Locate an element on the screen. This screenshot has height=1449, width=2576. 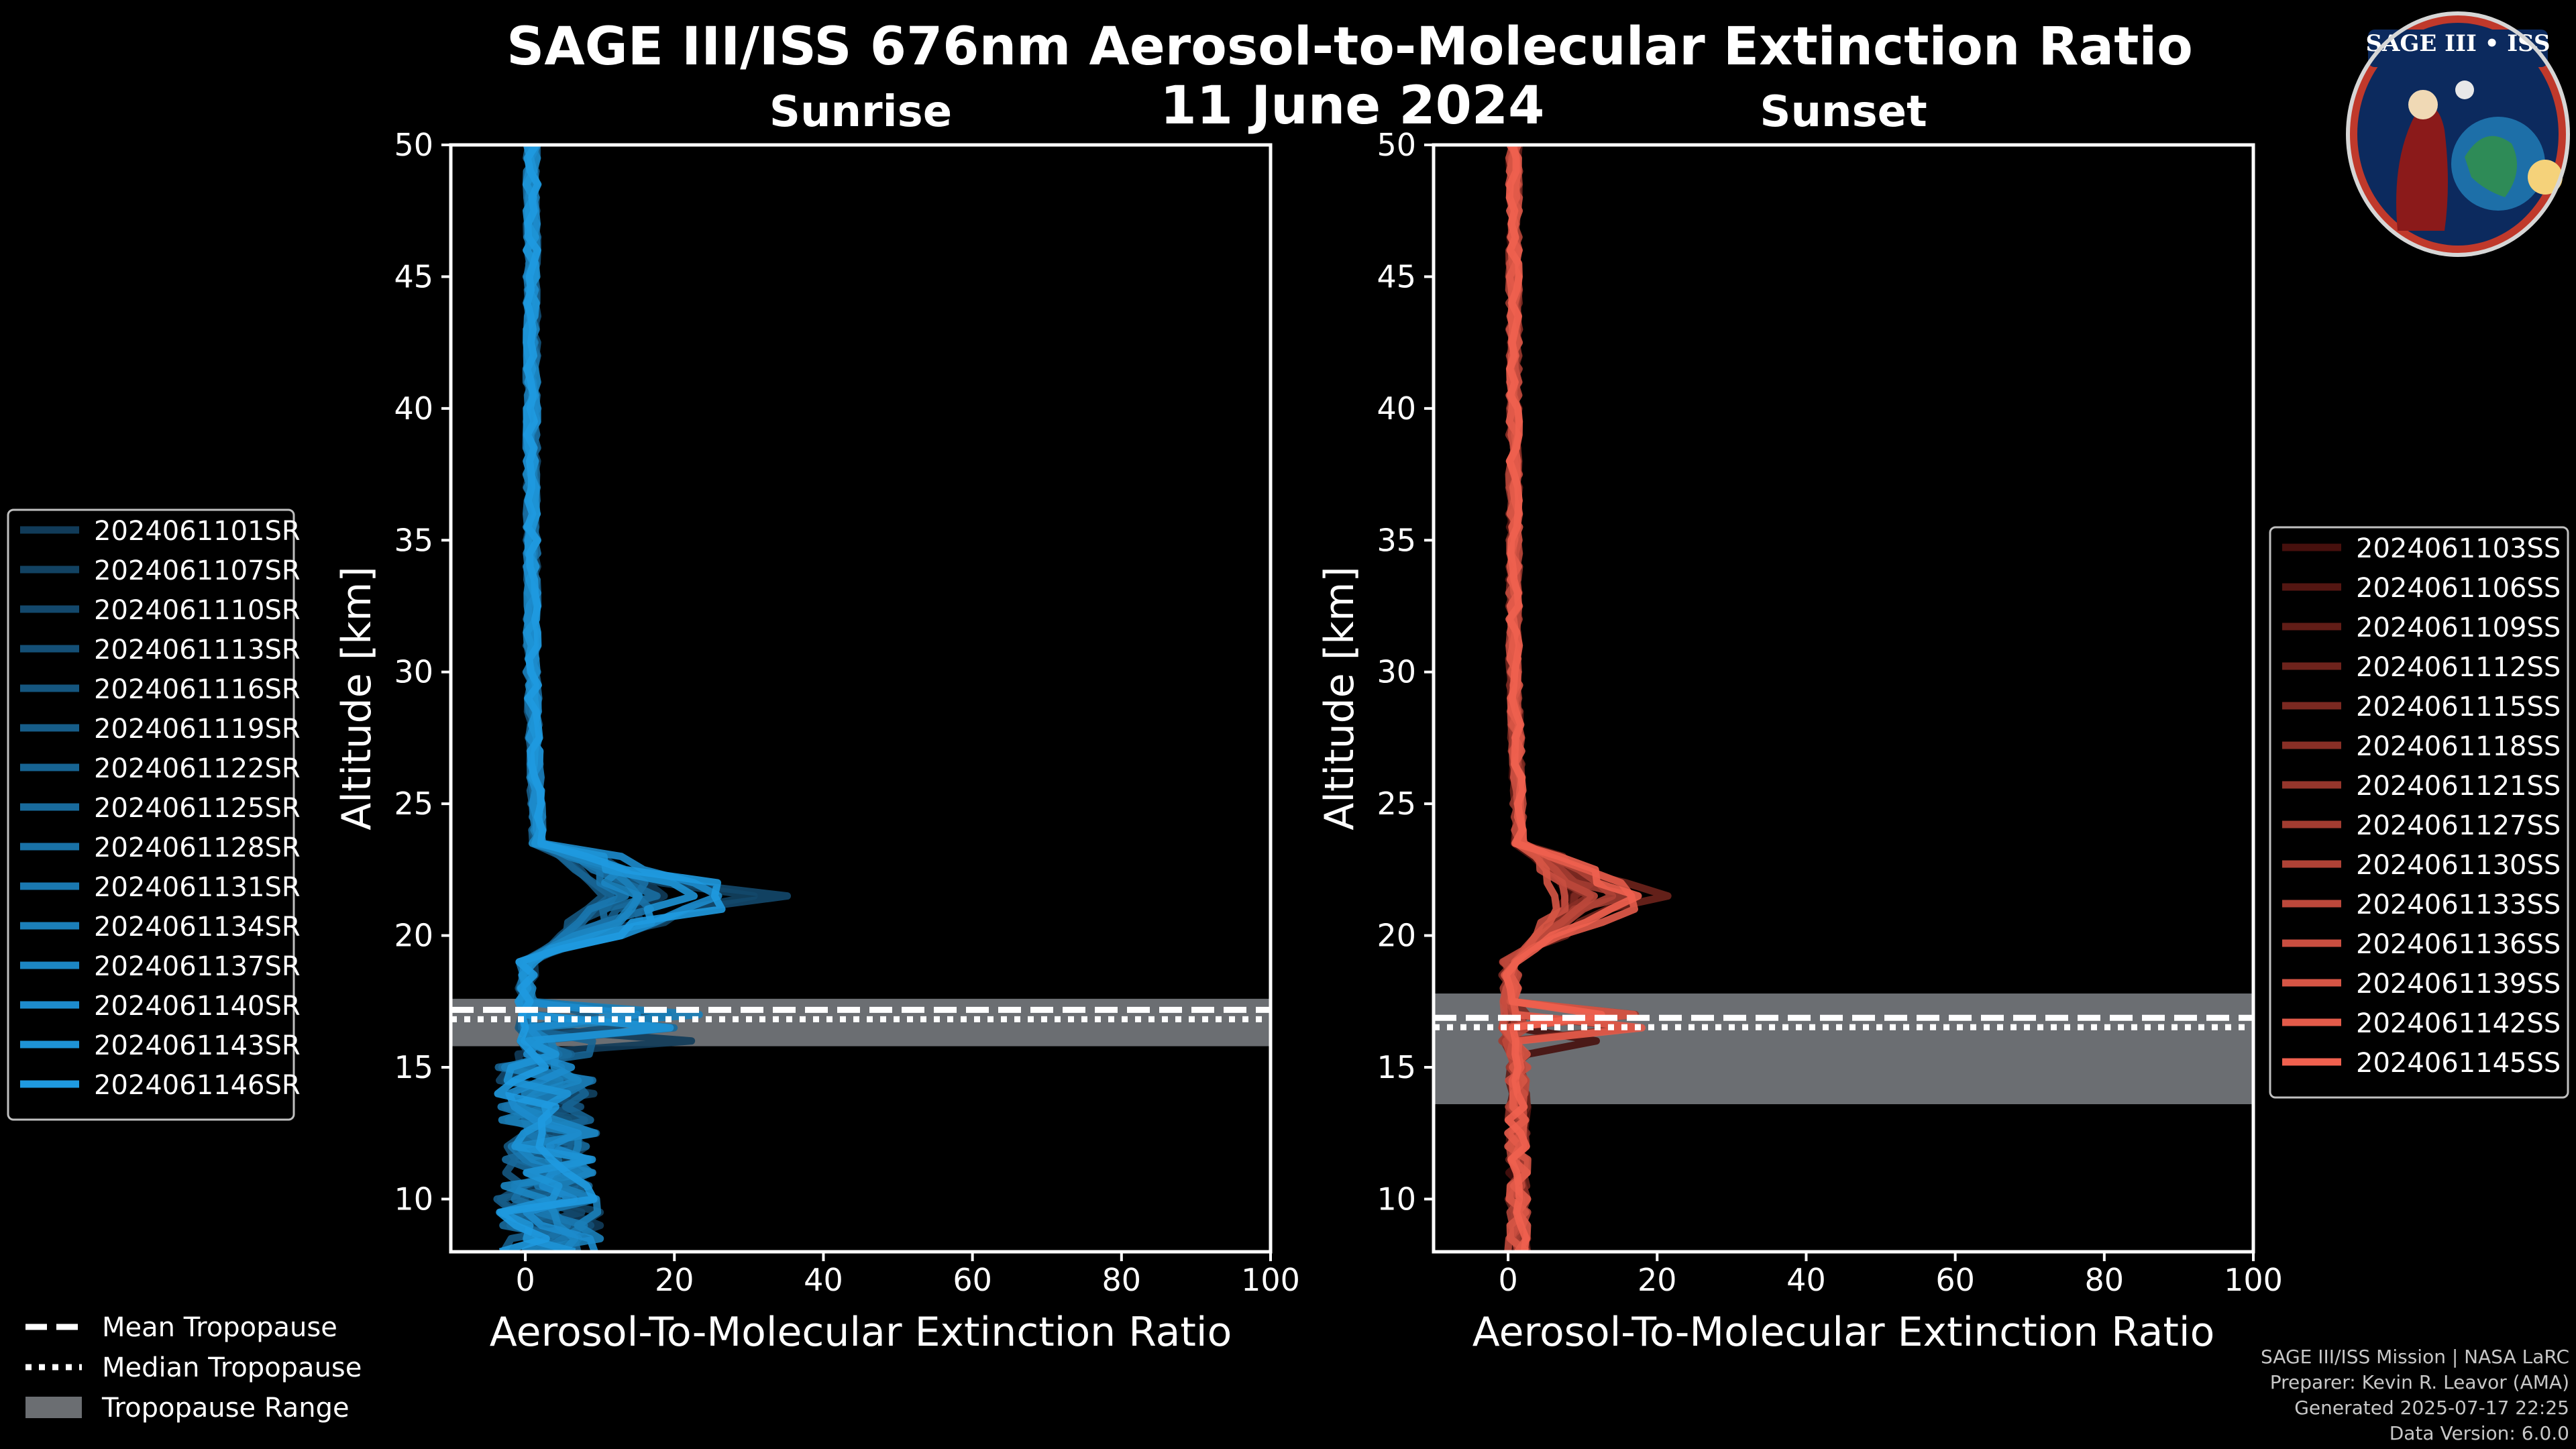
legend-label-2024061134SR: 2024061134SR is located at coordinates (197, 927).